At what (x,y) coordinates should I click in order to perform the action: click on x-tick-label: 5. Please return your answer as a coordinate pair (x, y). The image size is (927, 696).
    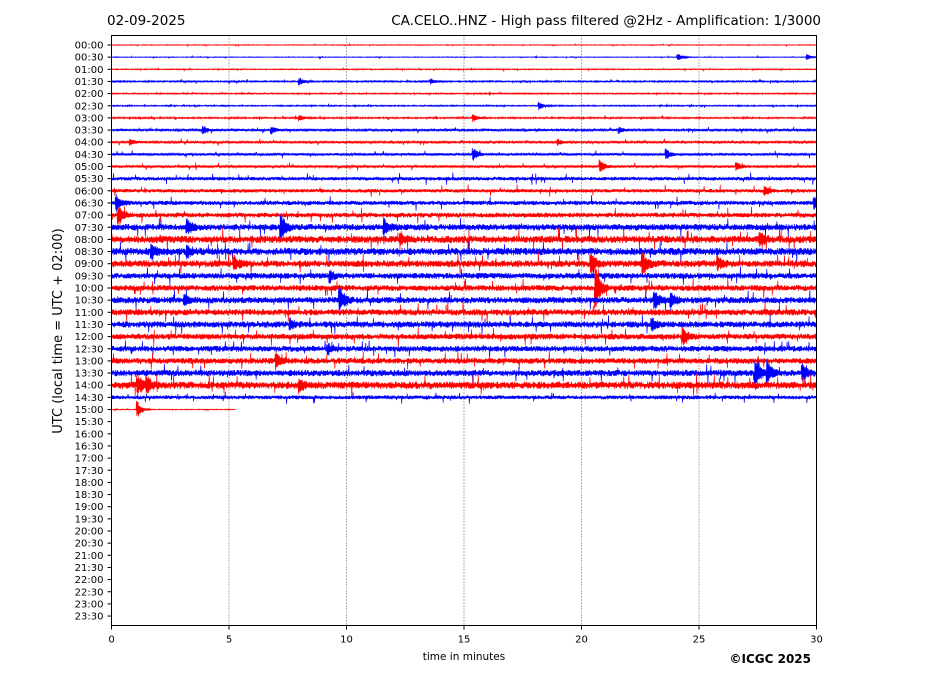
    Looking at the image, I should click on (229, 640).